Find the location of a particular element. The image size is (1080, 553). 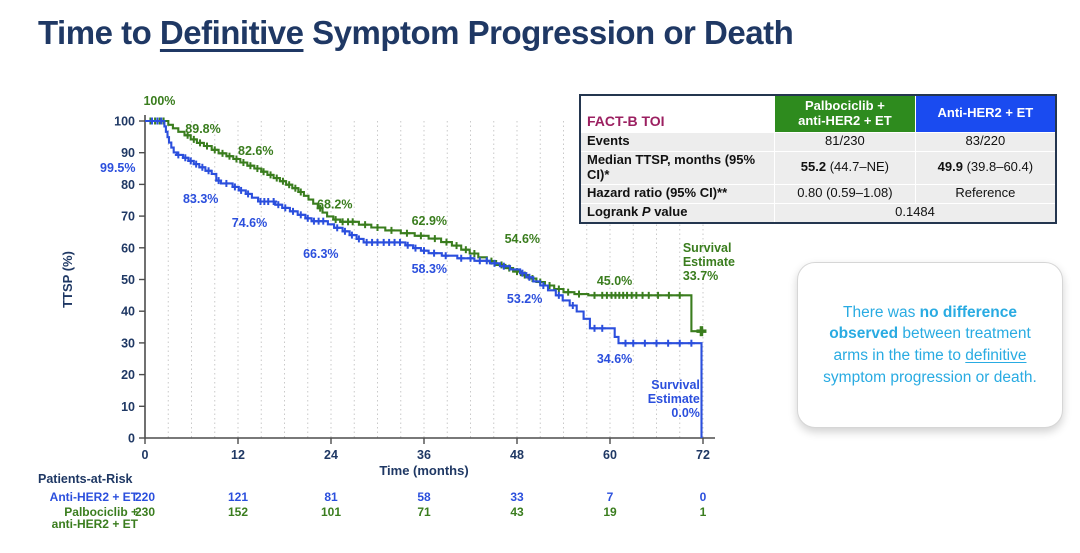

logrank-label: Logrank P value is located at coordinates (677, 213).